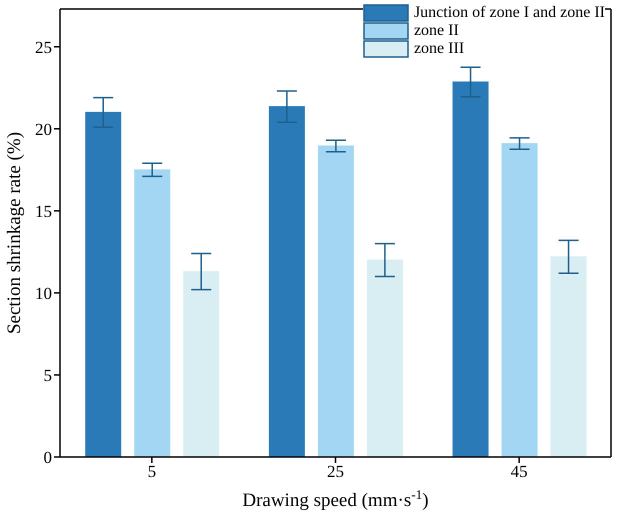 The height and width of the screenshot is (522, 617). What do you see at coordinates (48, 458) in the screenshot?
I see `y-tick-label: 0` at bounding box center [48, 458].